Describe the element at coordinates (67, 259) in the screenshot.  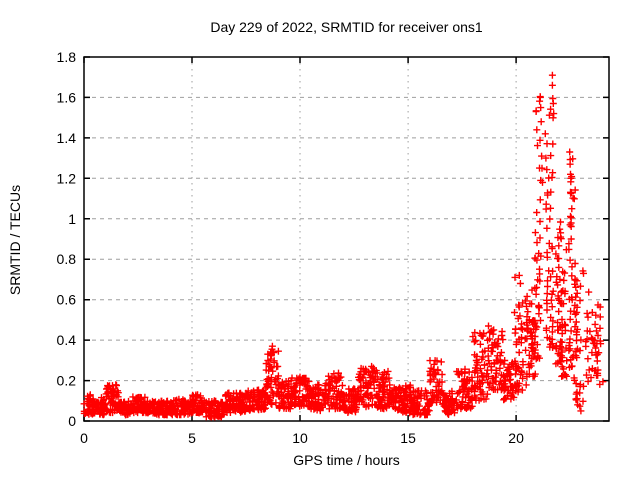
I see `y-tick-label: 0.8` at that location.